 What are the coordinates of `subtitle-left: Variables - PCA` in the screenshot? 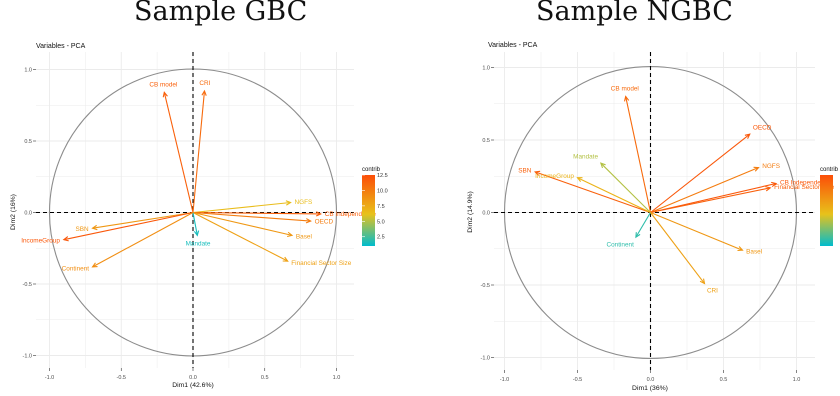 It's located at (61, 46).